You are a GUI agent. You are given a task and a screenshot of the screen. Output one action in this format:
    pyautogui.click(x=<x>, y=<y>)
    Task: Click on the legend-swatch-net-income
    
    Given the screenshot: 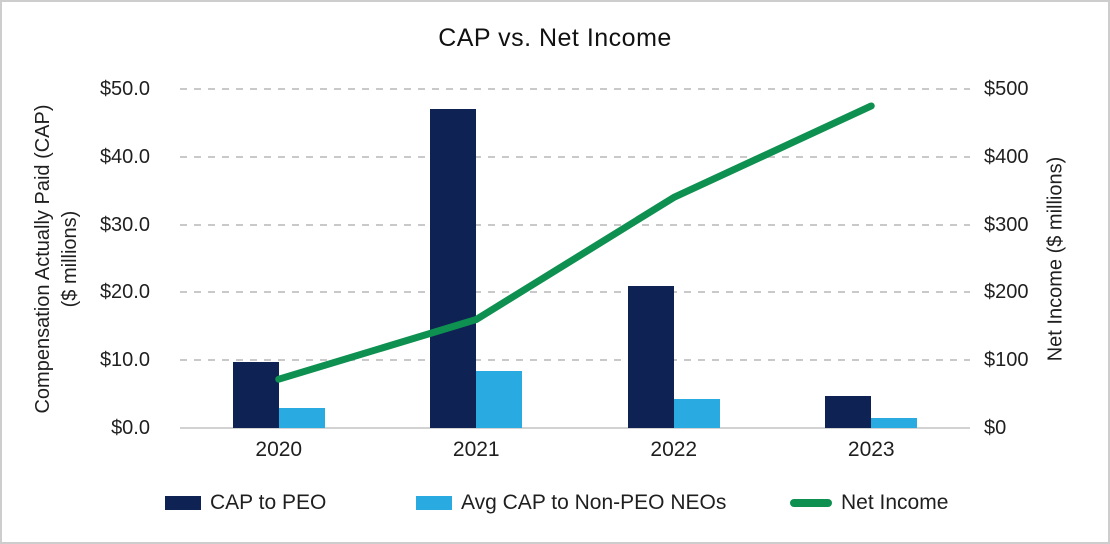 What is the action you would take?
    pyautogui.click(x=811, y=503)
    